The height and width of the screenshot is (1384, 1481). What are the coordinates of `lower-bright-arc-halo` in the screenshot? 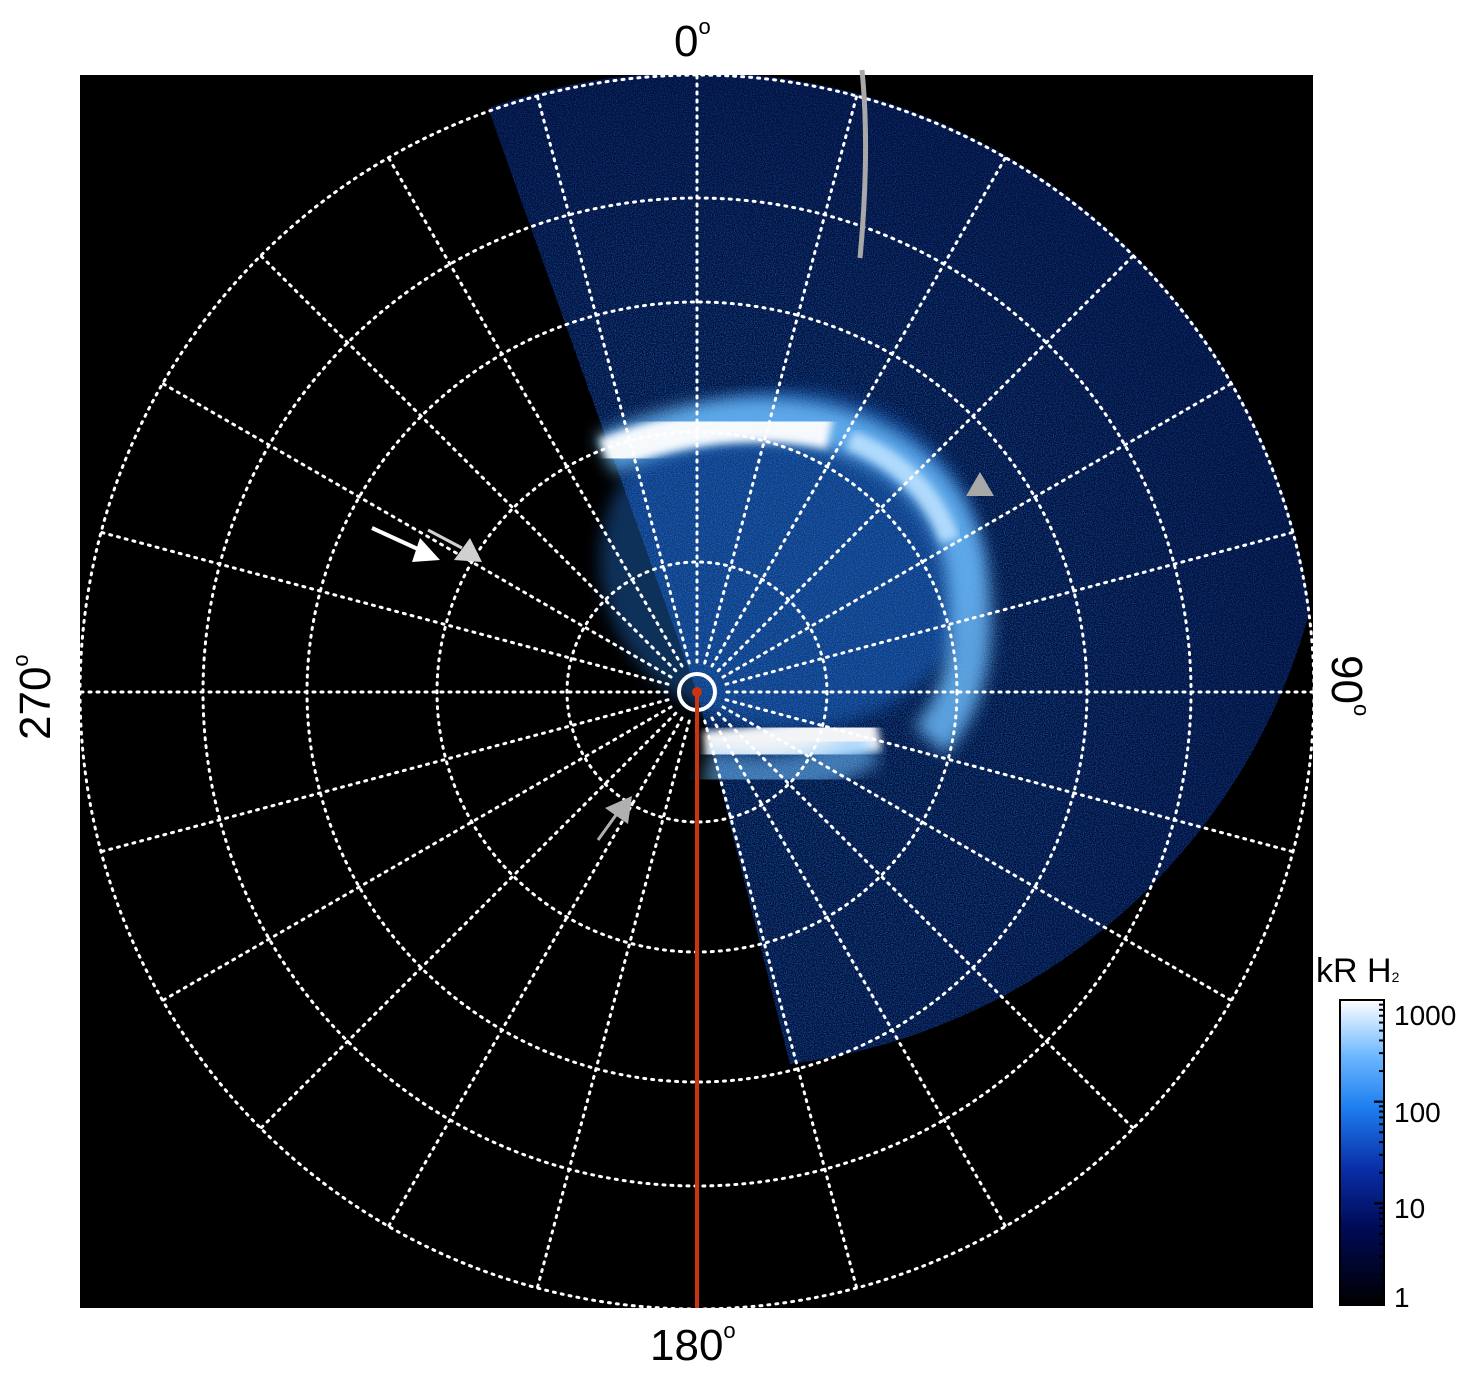 It's located at (790, 762).